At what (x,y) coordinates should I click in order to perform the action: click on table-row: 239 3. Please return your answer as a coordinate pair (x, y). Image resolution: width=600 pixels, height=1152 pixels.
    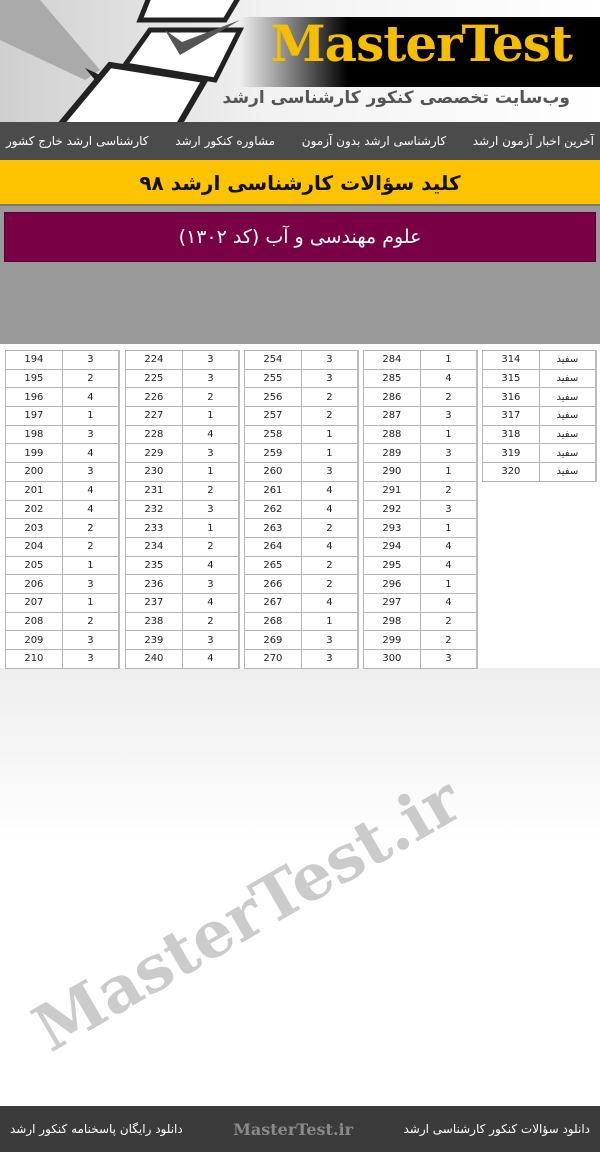
    Looking at the image, I should click on (182, 640).